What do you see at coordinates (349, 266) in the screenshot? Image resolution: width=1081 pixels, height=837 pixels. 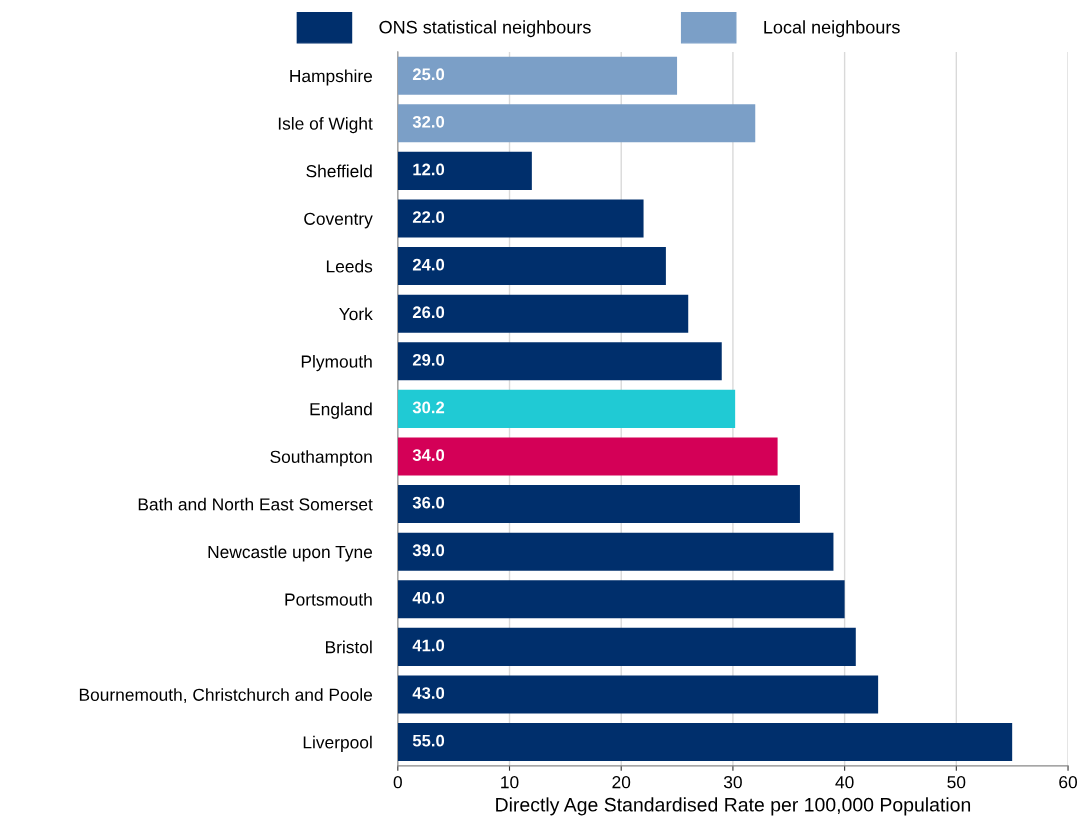 I see `y-tick-label: Leeds` at bounding box center [349, 266].